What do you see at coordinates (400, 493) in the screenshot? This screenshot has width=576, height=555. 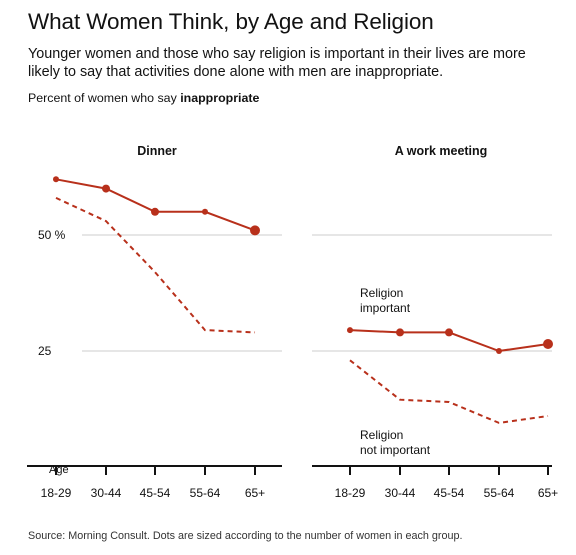 I see `work-meeting-x-tick-label: 30-44` at bounding box center [400, 493].